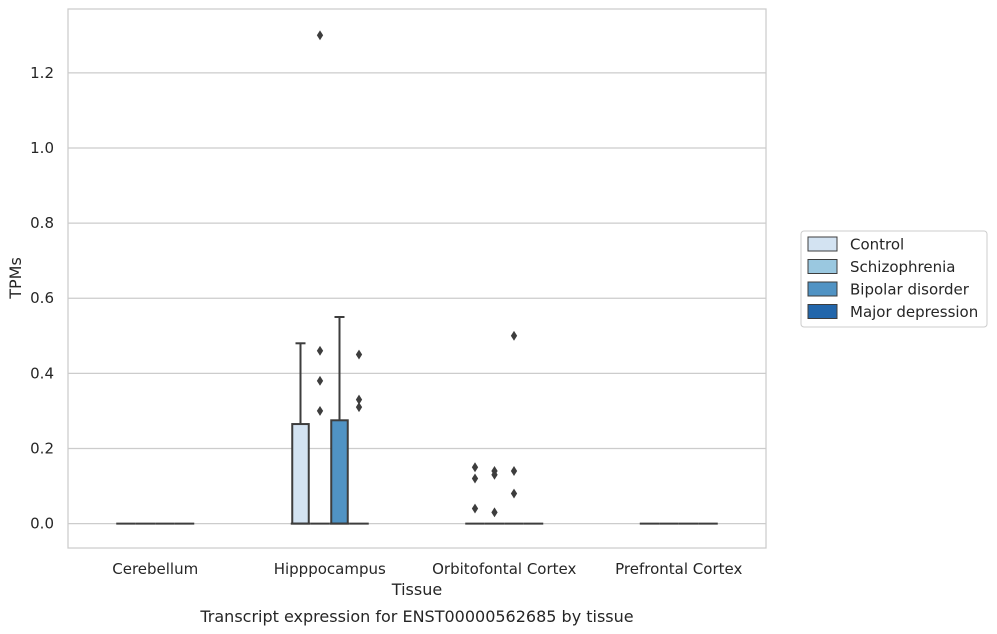 The width and height of the screenshot is (997, 634). Describe the element at coordinates (914, 312) in the screenshot. I see `legend-label: Major depression` at that location.